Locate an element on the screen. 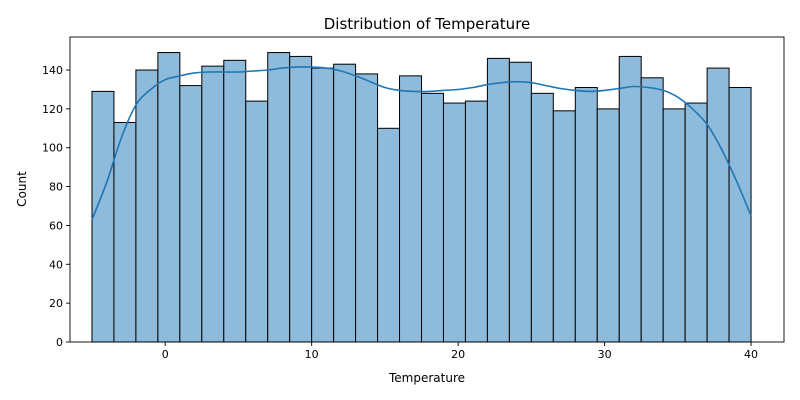 Image resolution: width=800 pixels, height=400 pixels. x-tick-label: 10 is located at coordinates (312, 354).